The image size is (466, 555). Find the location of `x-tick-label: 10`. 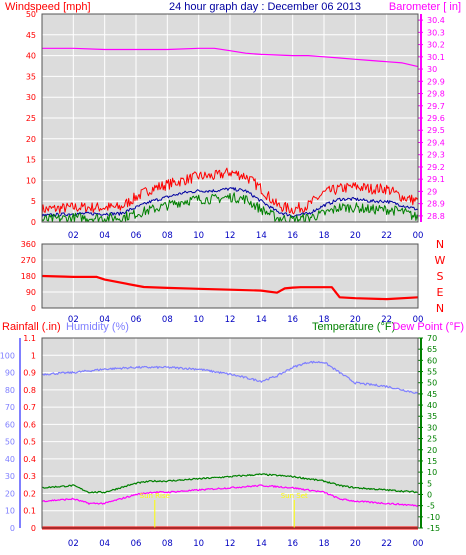

x-tick-label: 10 is located at coordinates (198, 544).